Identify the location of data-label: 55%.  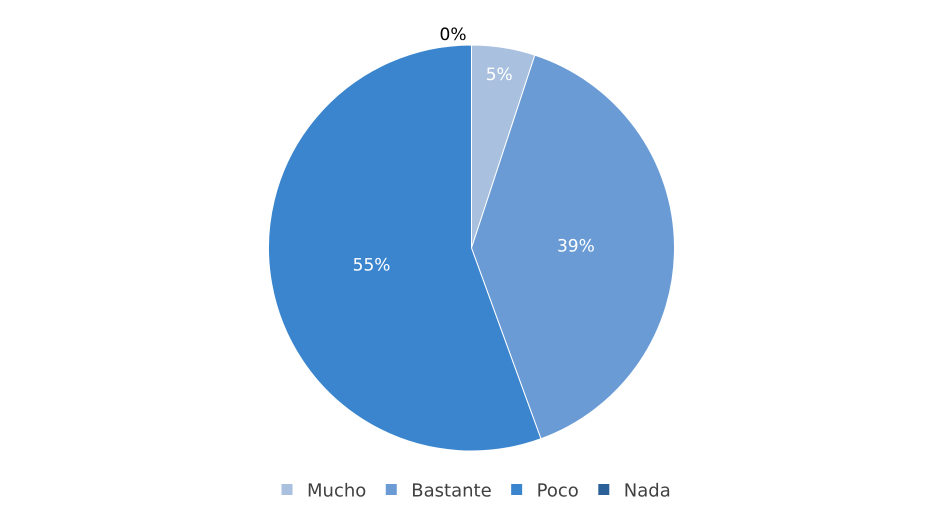
(371, 266).